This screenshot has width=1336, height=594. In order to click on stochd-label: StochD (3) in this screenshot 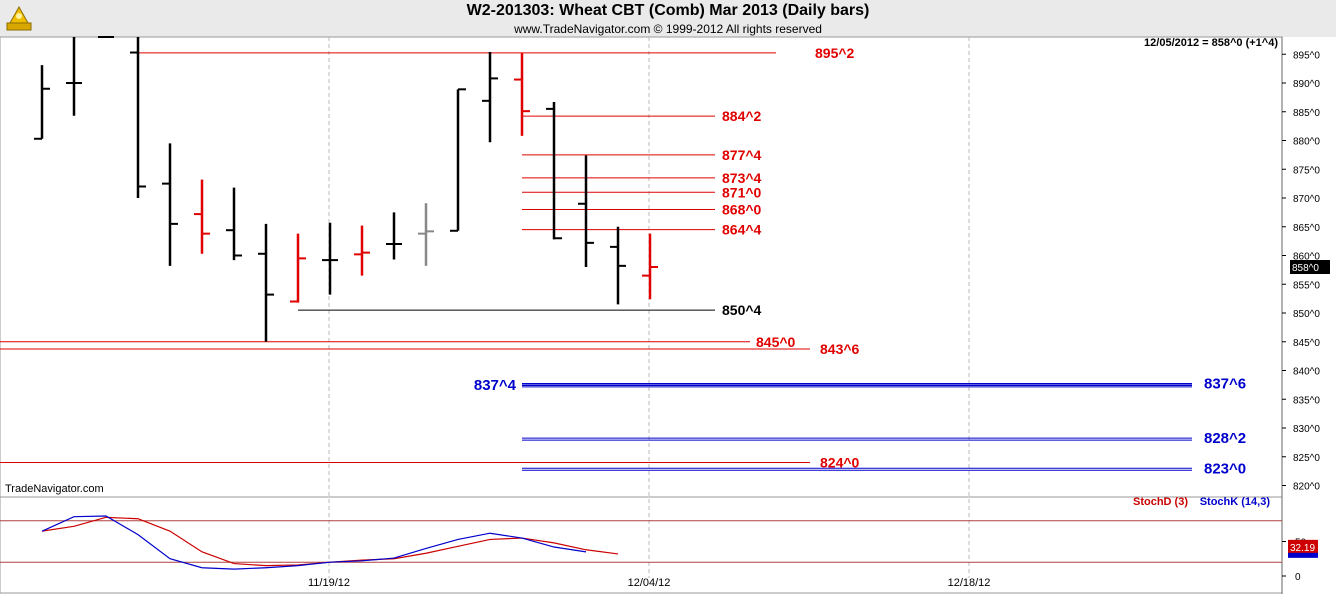, I will do `click(1160, 502)`.